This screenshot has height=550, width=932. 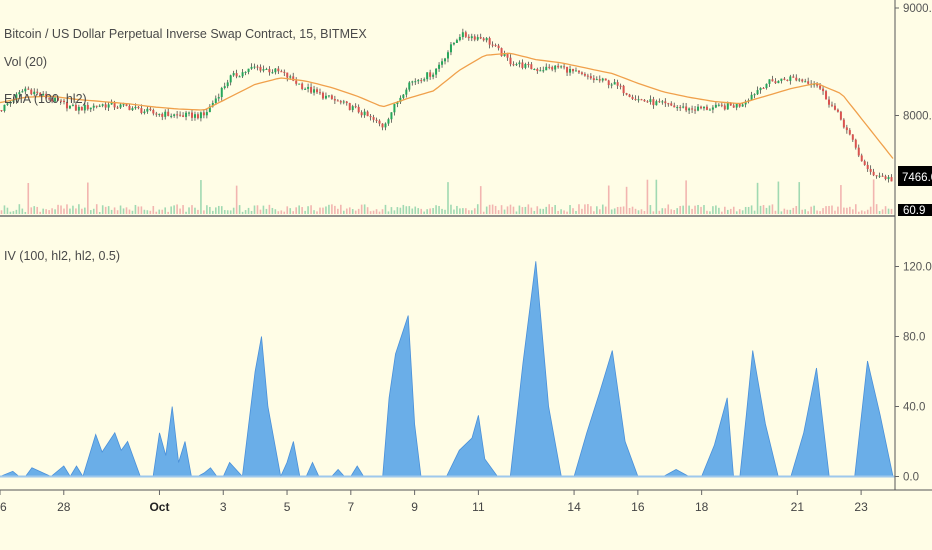 I want to click on iv-axis: 120.0 80.0 40.0 0.0, so click(x=913, y=373).